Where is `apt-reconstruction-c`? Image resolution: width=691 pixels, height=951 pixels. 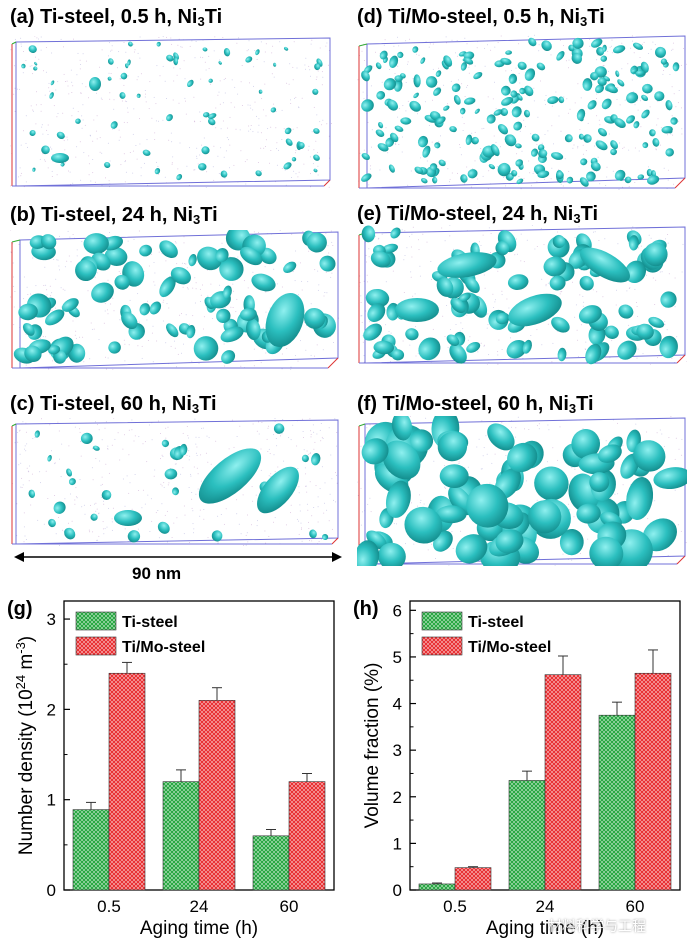
apt-reconstruction-c is located at coordinates (175, 482).